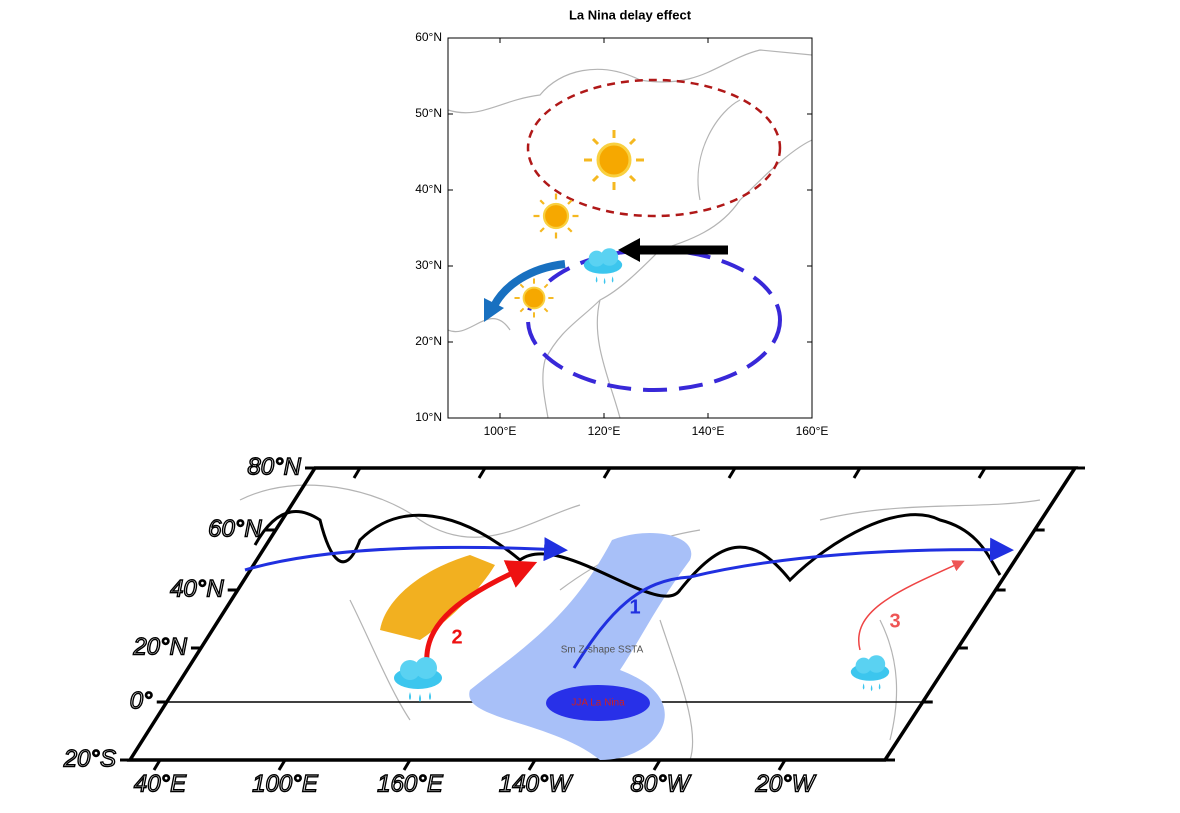 The image size is (1180, 813). What do you see at coordinates (89, 758) in the screenshot?
I see `lat-label: 20°S` at bounding box center [89, 758].